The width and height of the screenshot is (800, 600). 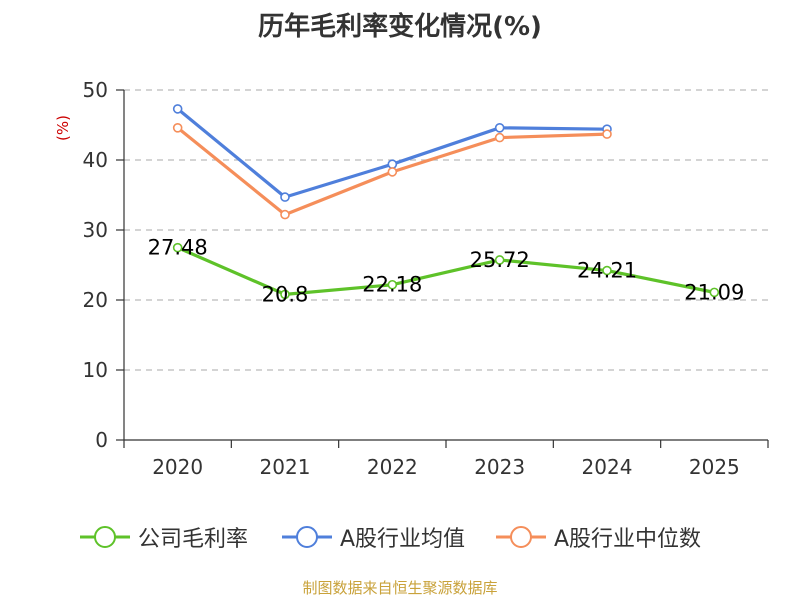 I want to click on source-note: 制图数据来自恒生聚源数据库, so click(x=400, y=588).